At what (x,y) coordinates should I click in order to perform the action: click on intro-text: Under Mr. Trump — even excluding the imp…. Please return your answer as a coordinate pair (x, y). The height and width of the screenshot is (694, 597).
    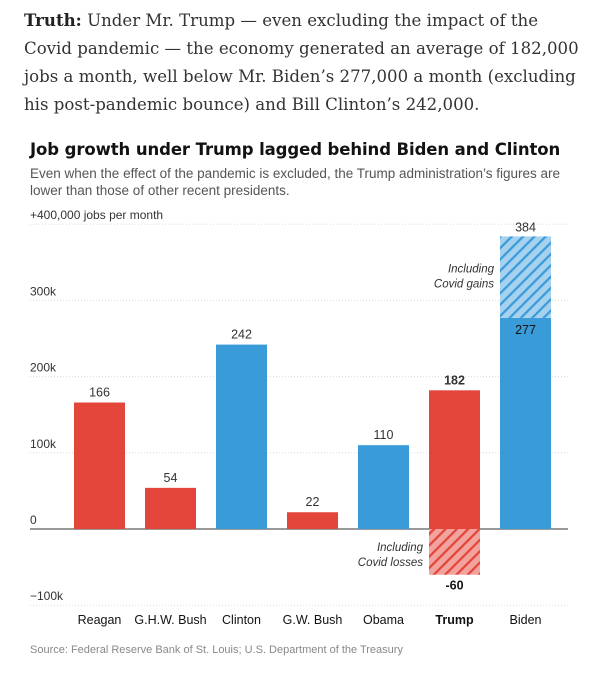
    Looking at the image, I should click on (301, 62).